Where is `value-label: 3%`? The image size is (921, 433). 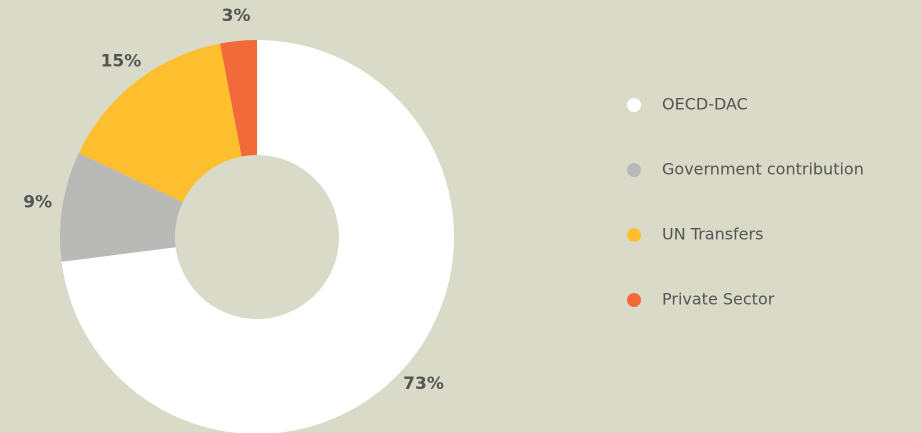
value-label: 3% is located at coordinates (236, 16).